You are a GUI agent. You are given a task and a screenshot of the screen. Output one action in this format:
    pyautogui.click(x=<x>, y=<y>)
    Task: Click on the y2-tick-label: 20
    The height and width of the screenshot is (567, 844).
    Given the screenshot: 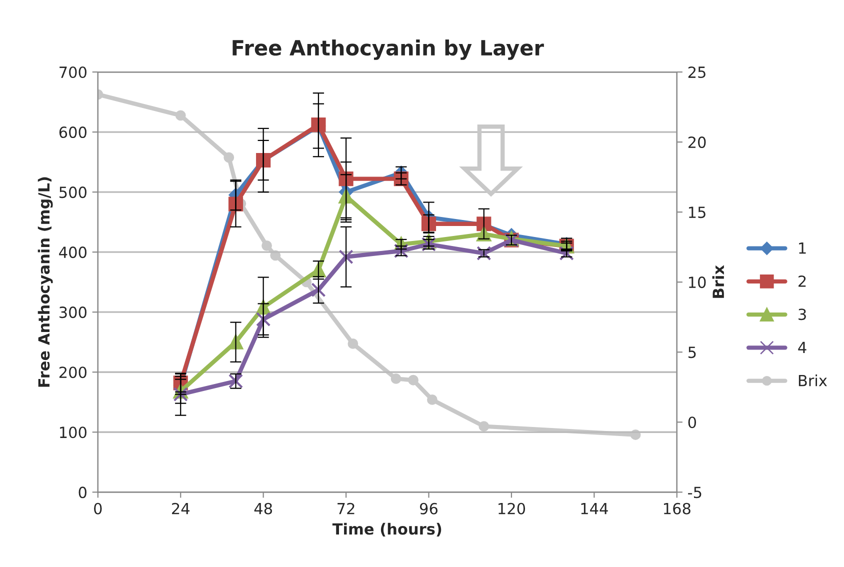 What is the action you would take?
    pyautogui.click(x=697, y=142)
    